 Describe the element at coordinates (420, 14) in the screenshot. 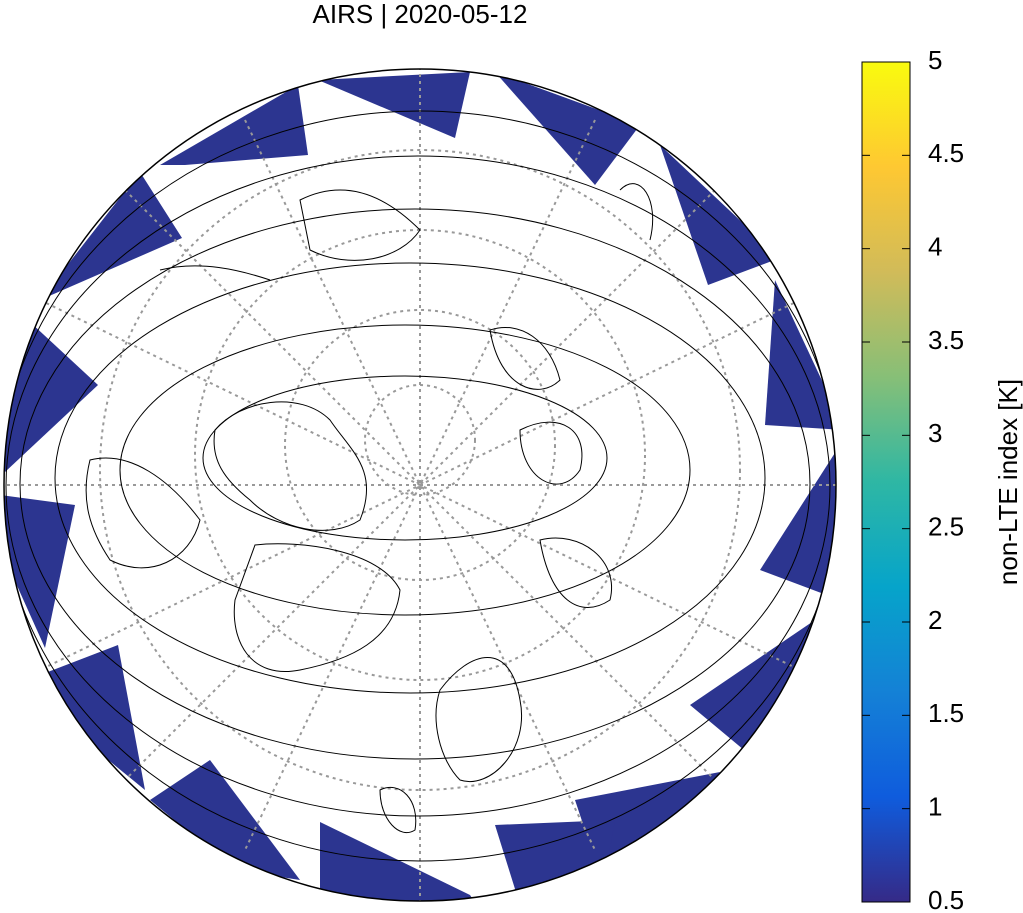

I see `map-title: AIRS | 2020-05-12` at that location.